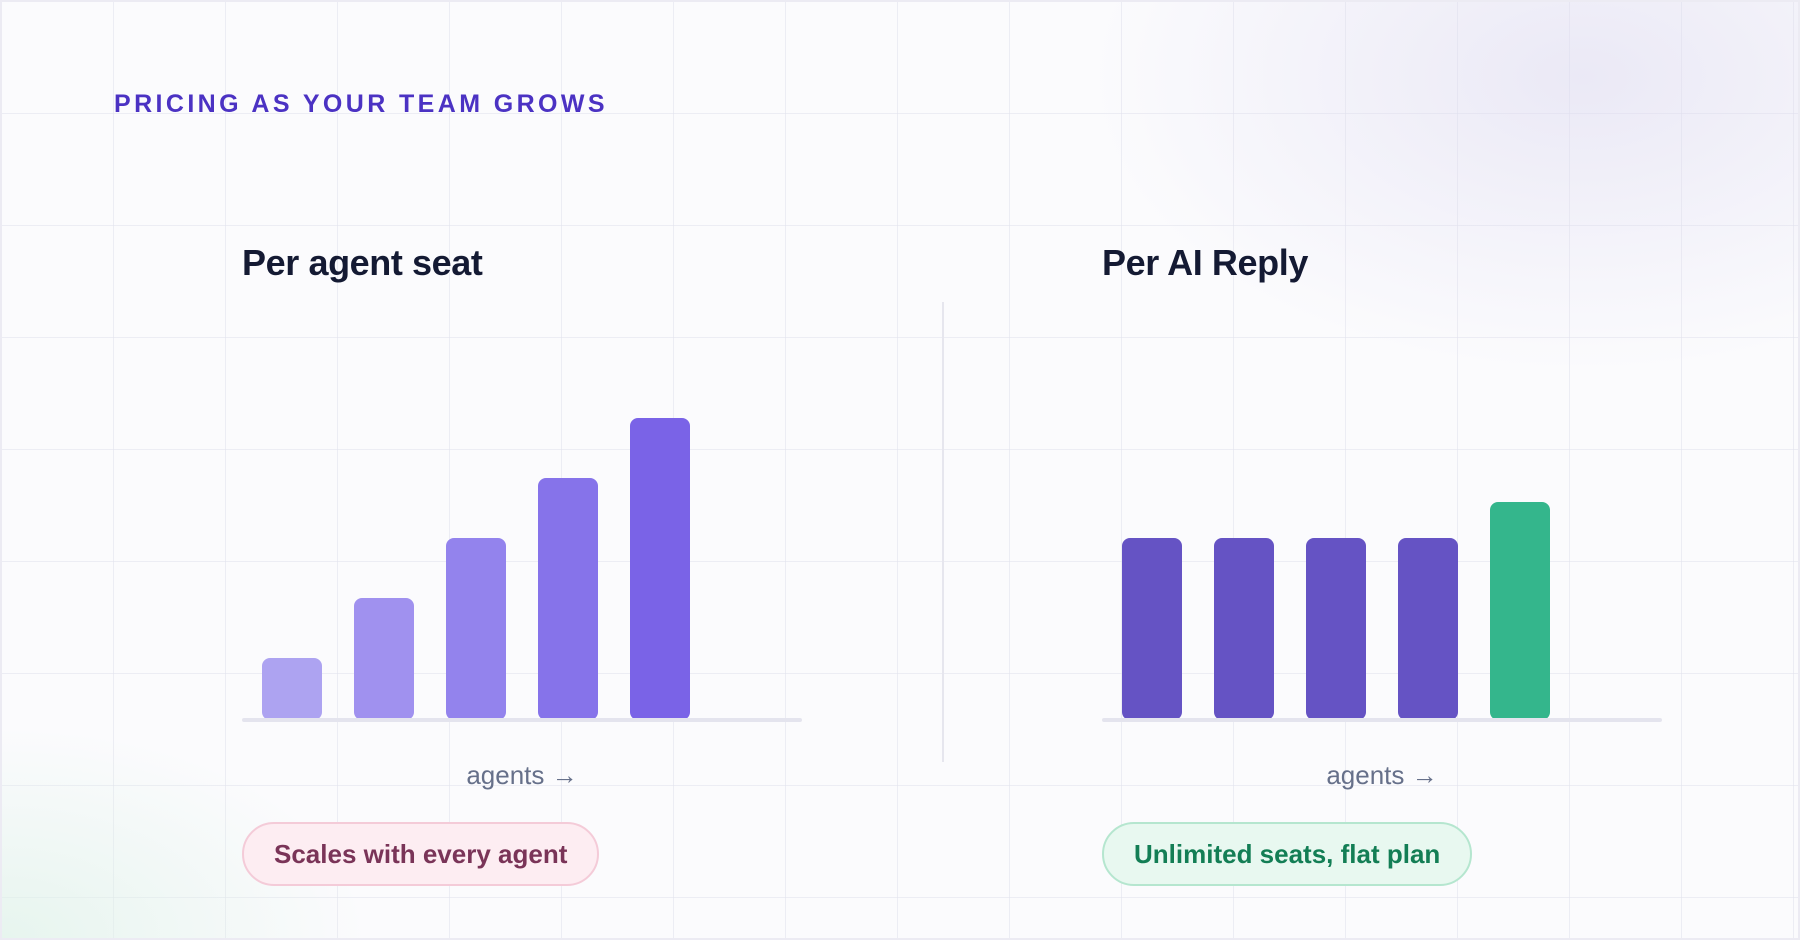 This screenshot has width=1800, height=940. What do you see at coordinates (1205, 262) in the screenshot?
I see `chart-title: Per AI Reply` at bounding box center [1205, 262].